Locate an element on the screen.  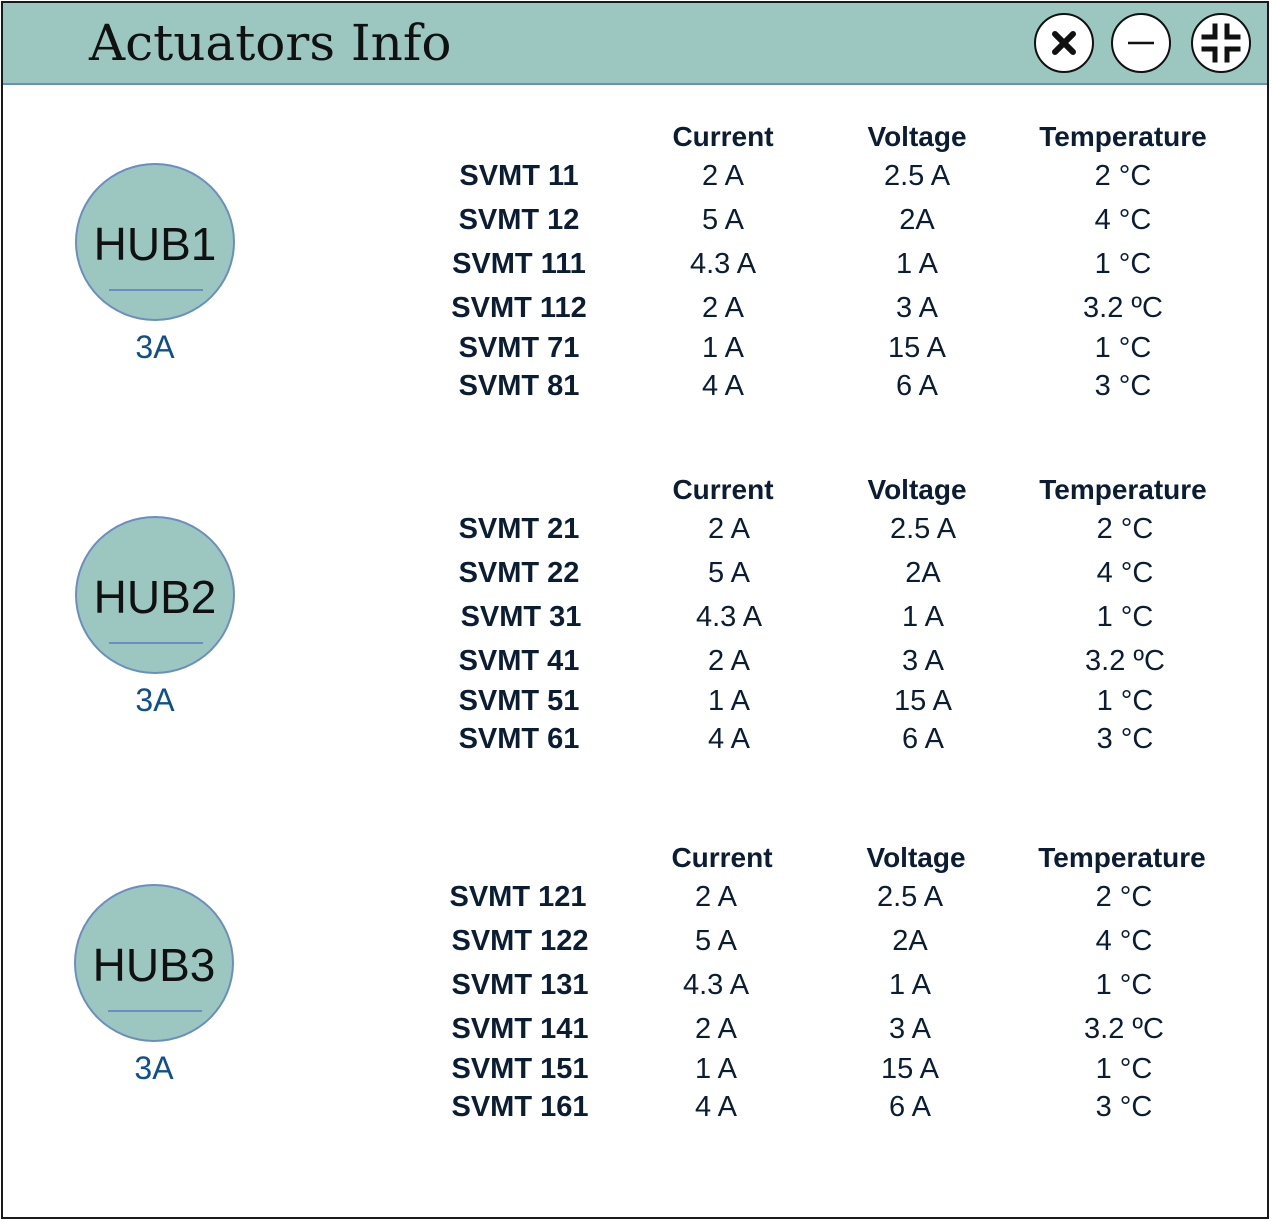
actuator-name: SVMT 71 is located at coordinates (519, 348).